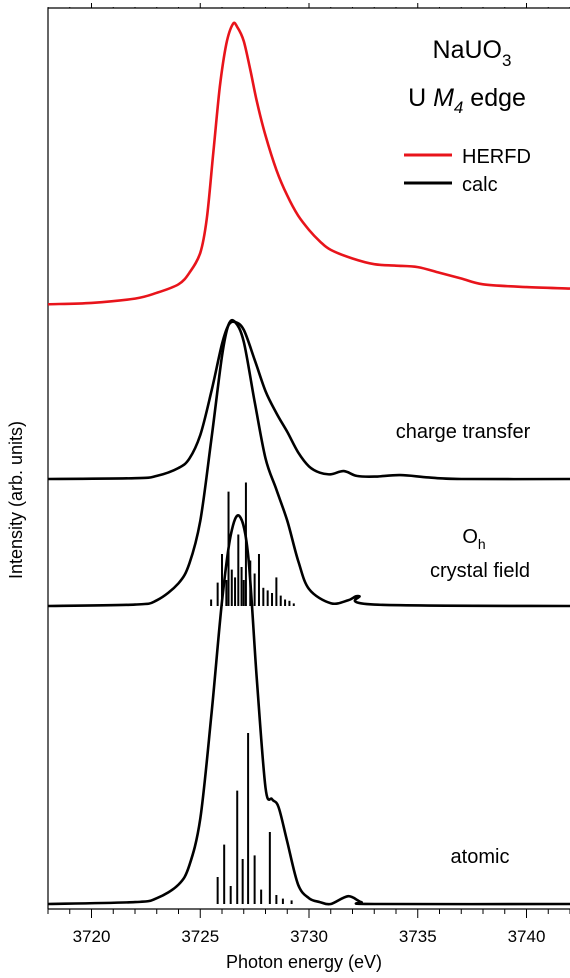 The width and height of the screenshot is (570, 978). What do you see at coordinates (496, 157) in the screenshot?
I see `legend-label-herfd: HERFD` at bounding box center [496, 157].